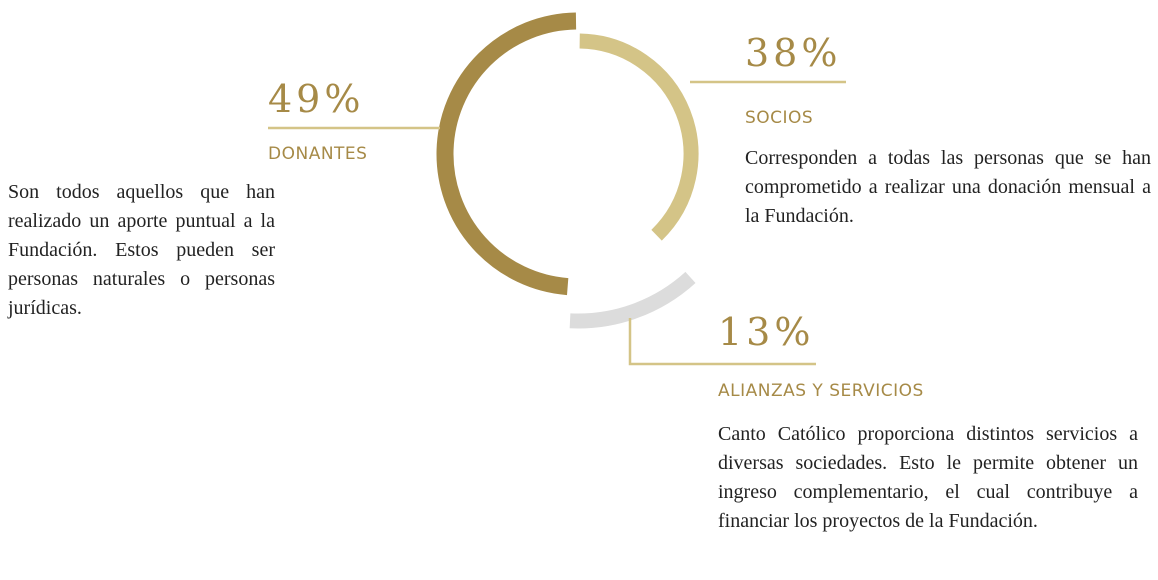 This screenshot has height=580, width=1158. What do you see at coordinates (766, 332) in the screenshot?
I see `value-label: 13%` at bounding box center [766, 332].